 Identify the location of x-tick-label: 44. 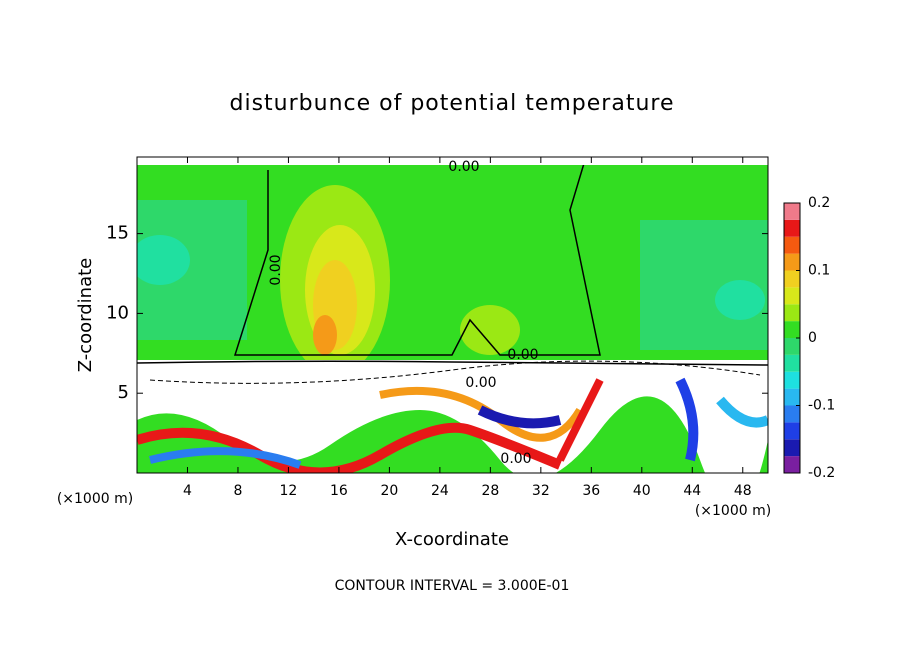
(692, 491).